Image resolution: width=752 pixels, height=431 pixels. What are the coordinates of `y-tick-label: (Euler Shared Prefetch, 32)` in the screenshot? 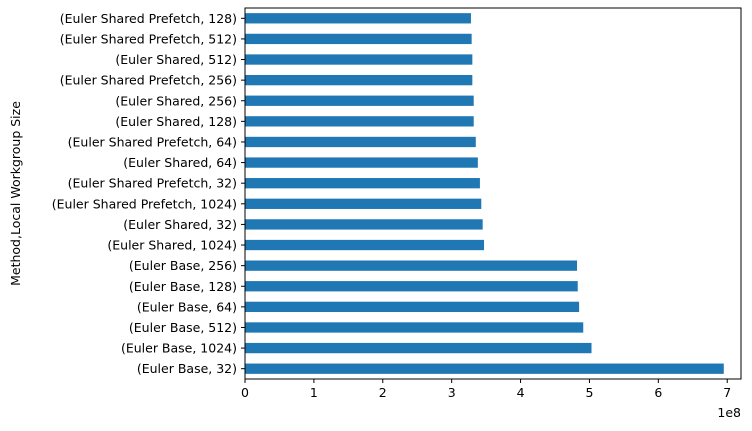 It's located at (152, 183).